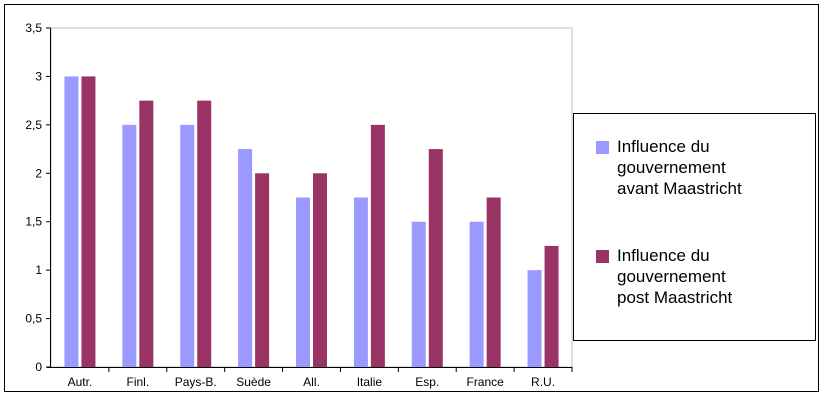 The width and height of the screenshot is (824, 397). What do you see at coordinates (80, 382) in the screenshot?
I see `x-tick-label: Autr.` at bounding box center [80, 382].